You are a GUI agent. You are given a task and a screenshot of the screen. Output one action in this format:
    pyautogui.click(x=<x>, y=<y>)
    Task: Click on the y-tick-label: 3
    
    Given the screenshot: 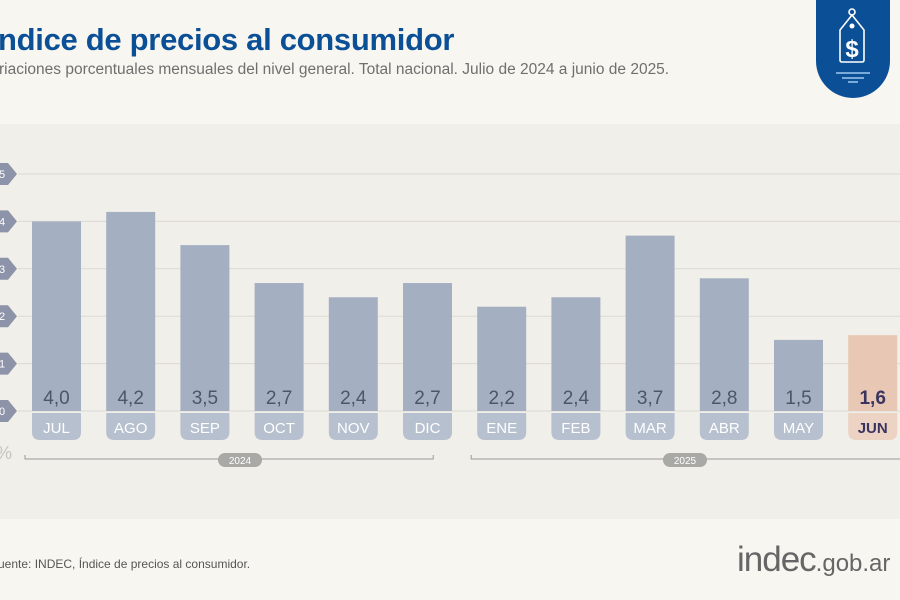 What is the action you would take?
    pyautogui.click(x=2, y=270)
    